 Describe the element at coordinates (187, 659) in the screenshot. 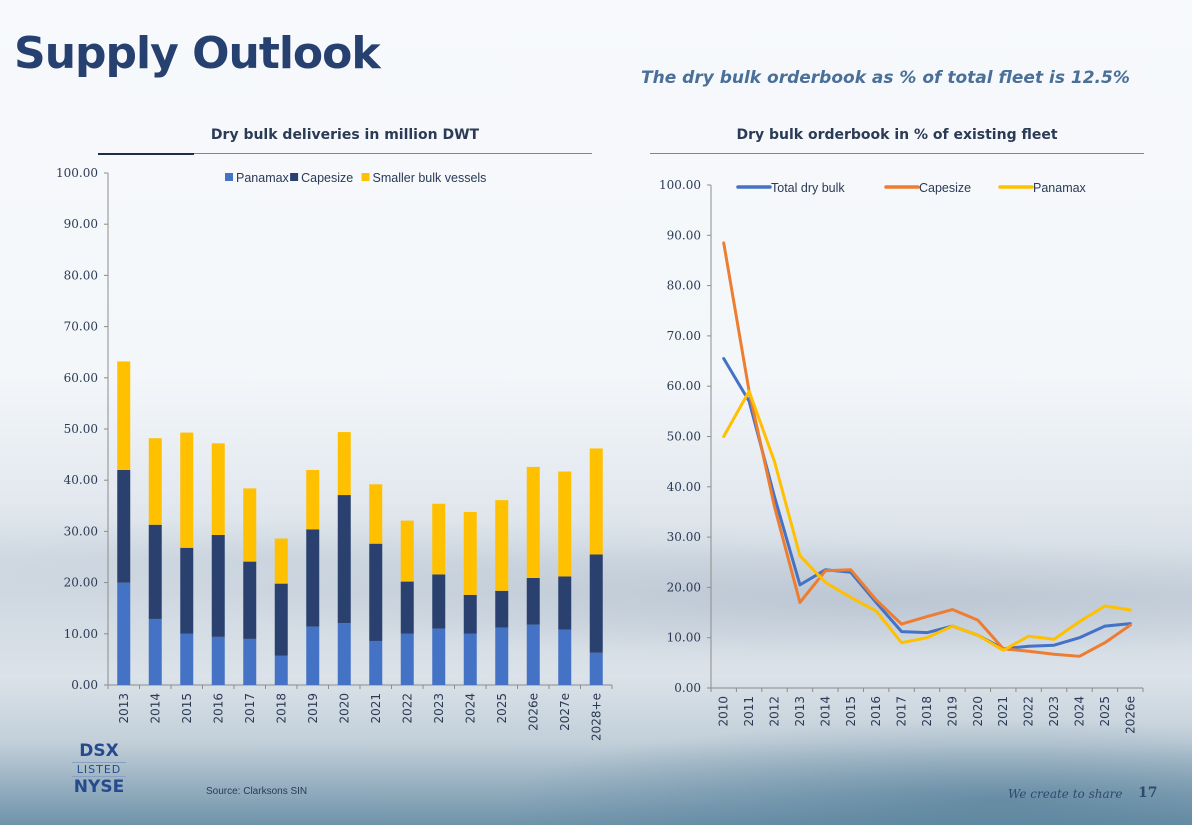

I see `bar-panamax-2015` at that location.